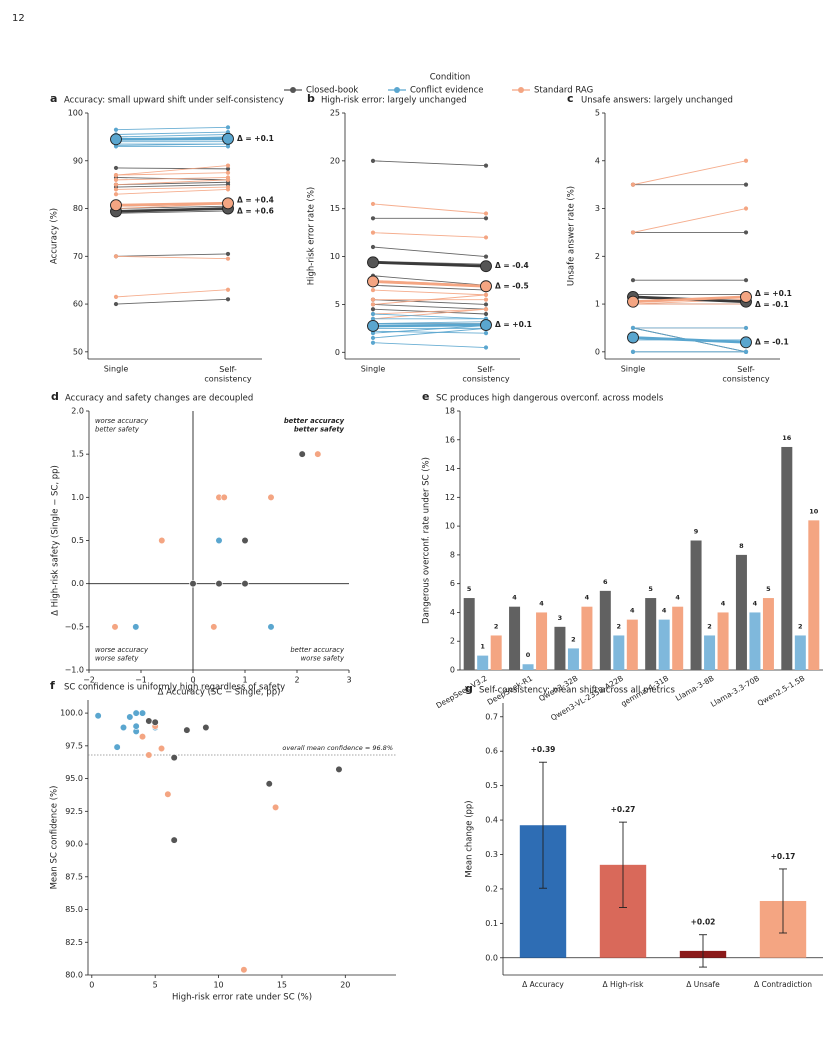  Describe the element at coordinates (345, 985) in the screenshot. I see `x-tick-label: 20` at that location.